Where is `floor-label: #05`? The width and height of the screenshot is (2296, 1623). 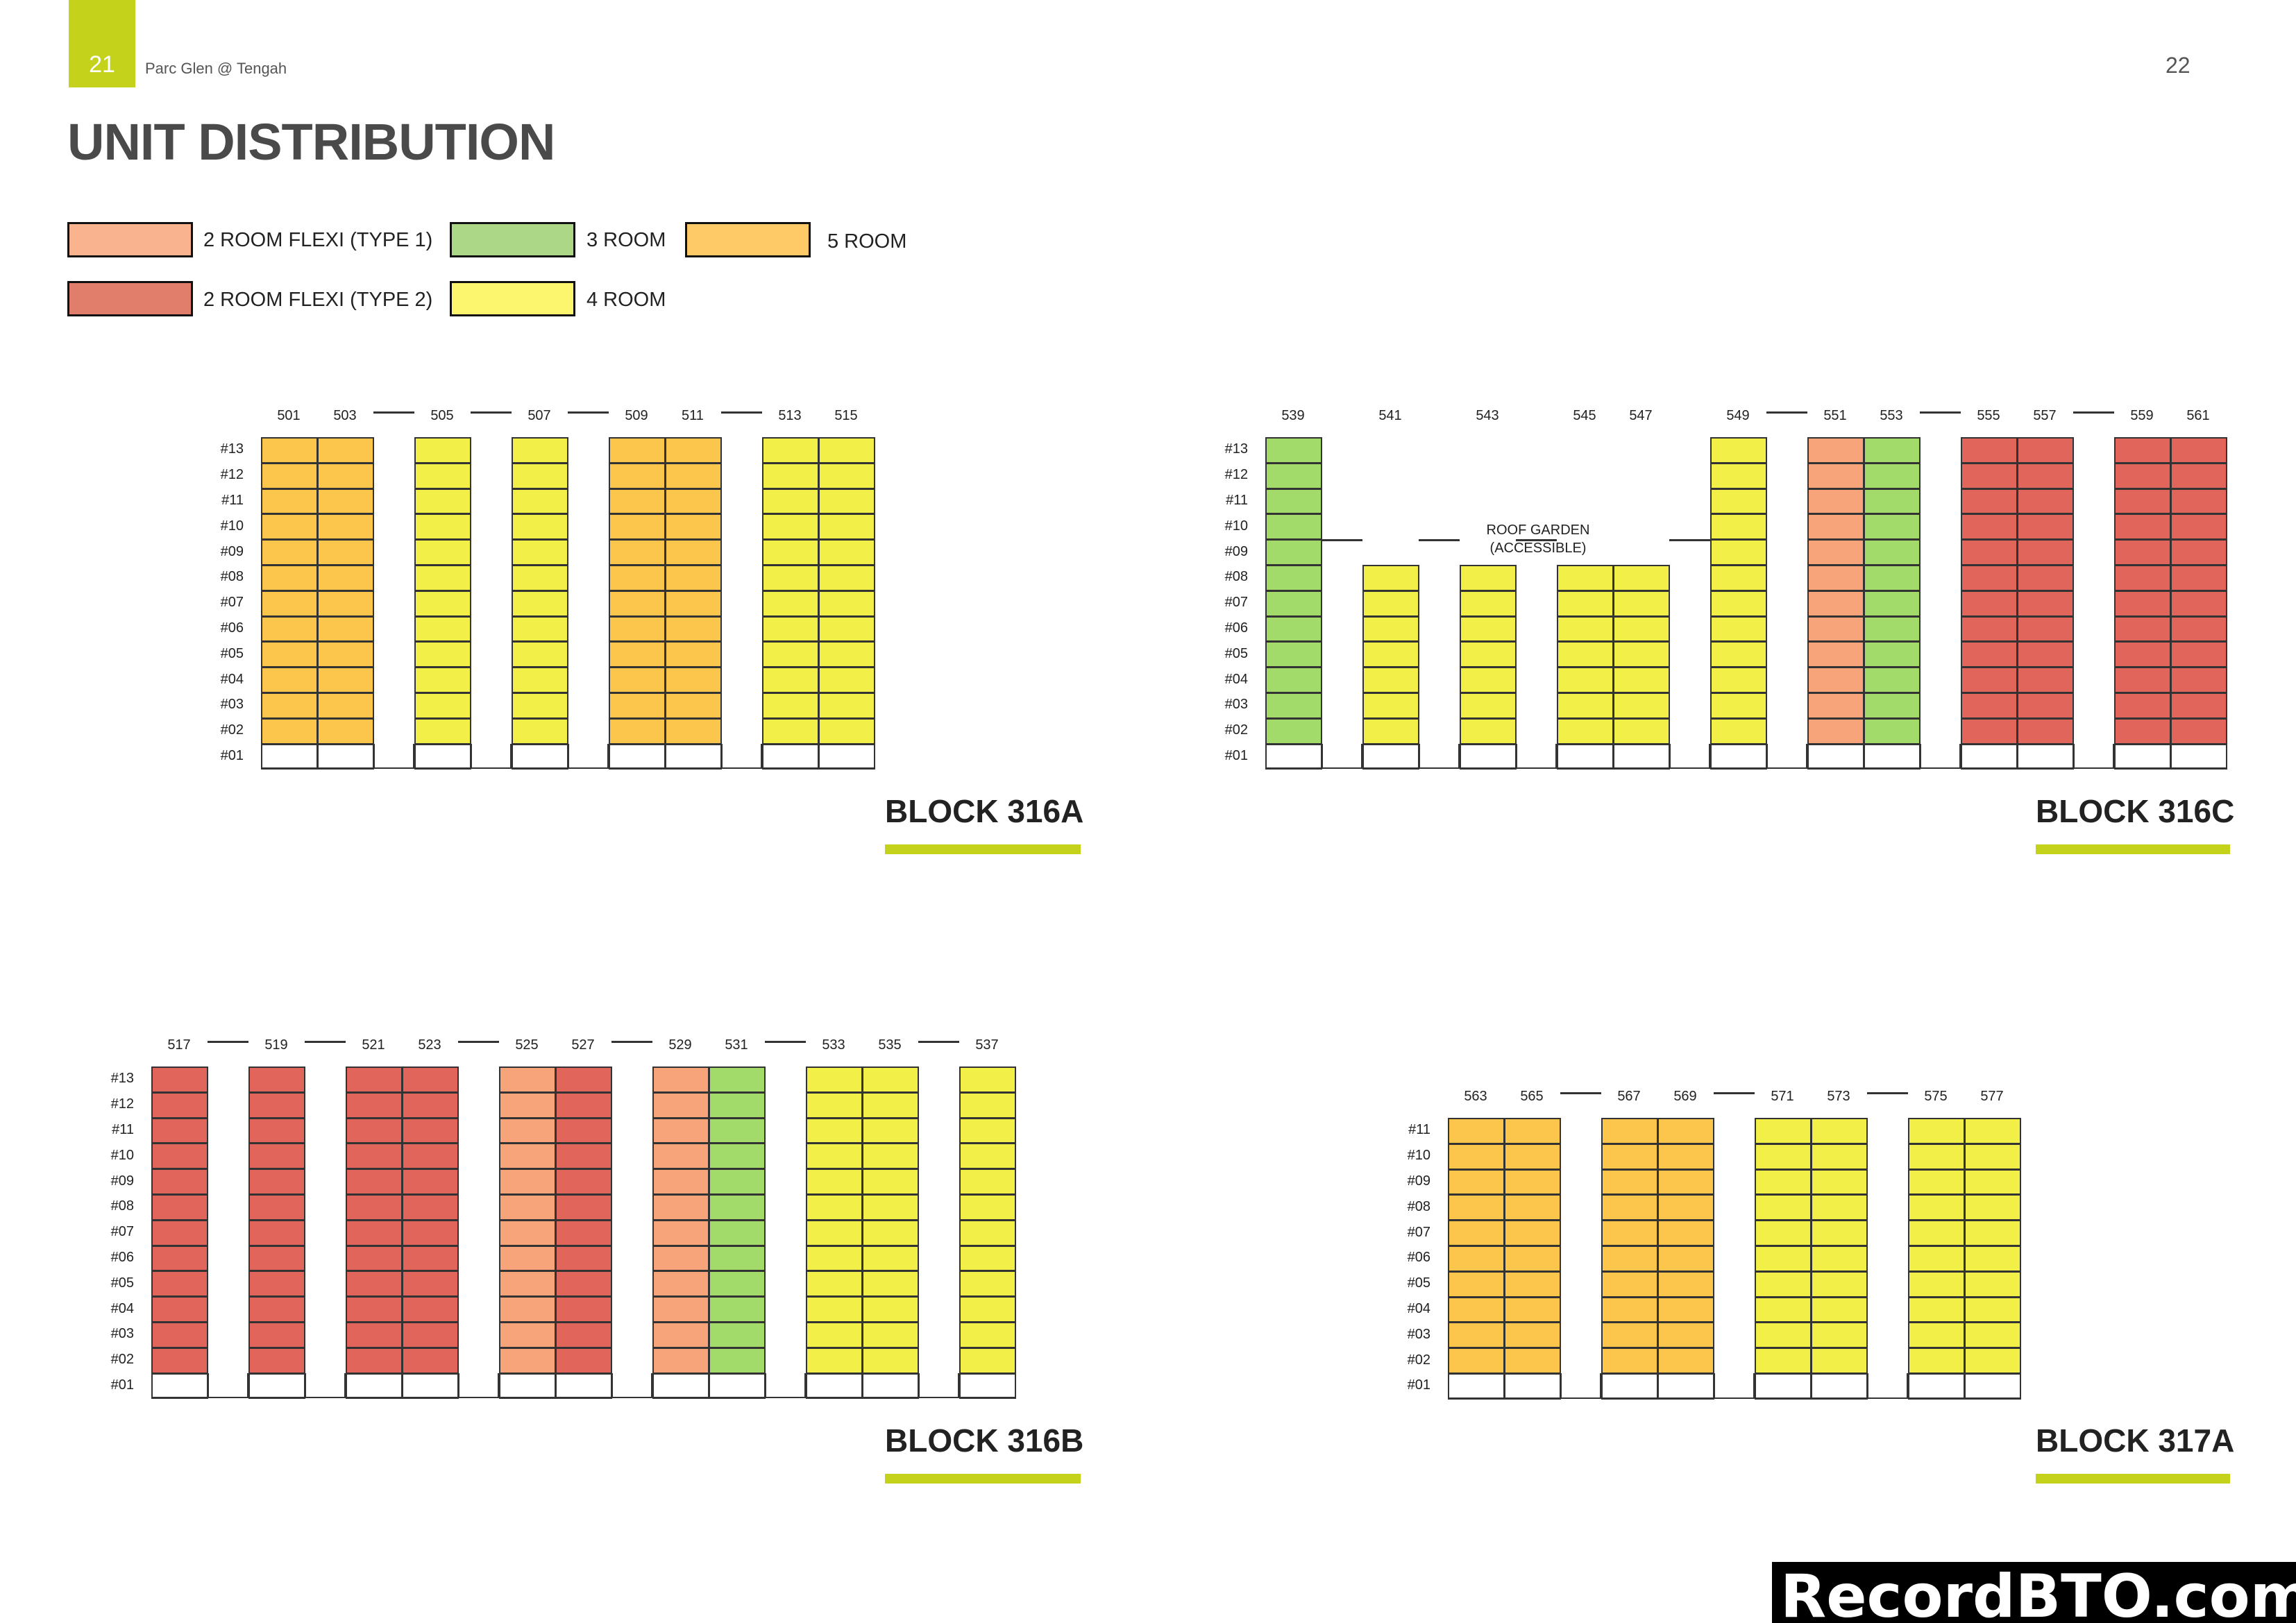
floor-label: #05 is located at coordinates (1236, 653).